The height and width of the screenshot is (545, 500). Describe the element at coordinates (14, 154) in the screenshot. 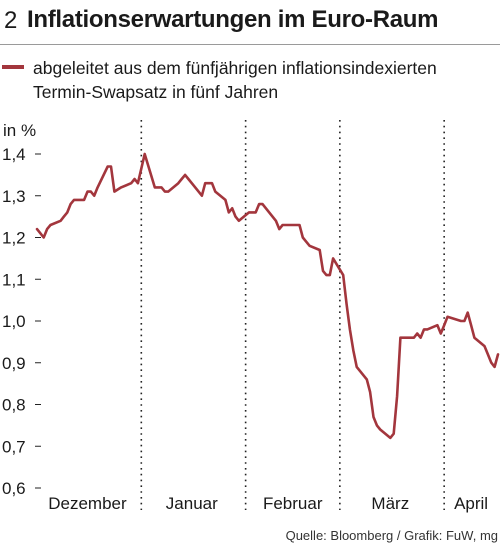

I see `y-tick-label: 1,4` at that location.